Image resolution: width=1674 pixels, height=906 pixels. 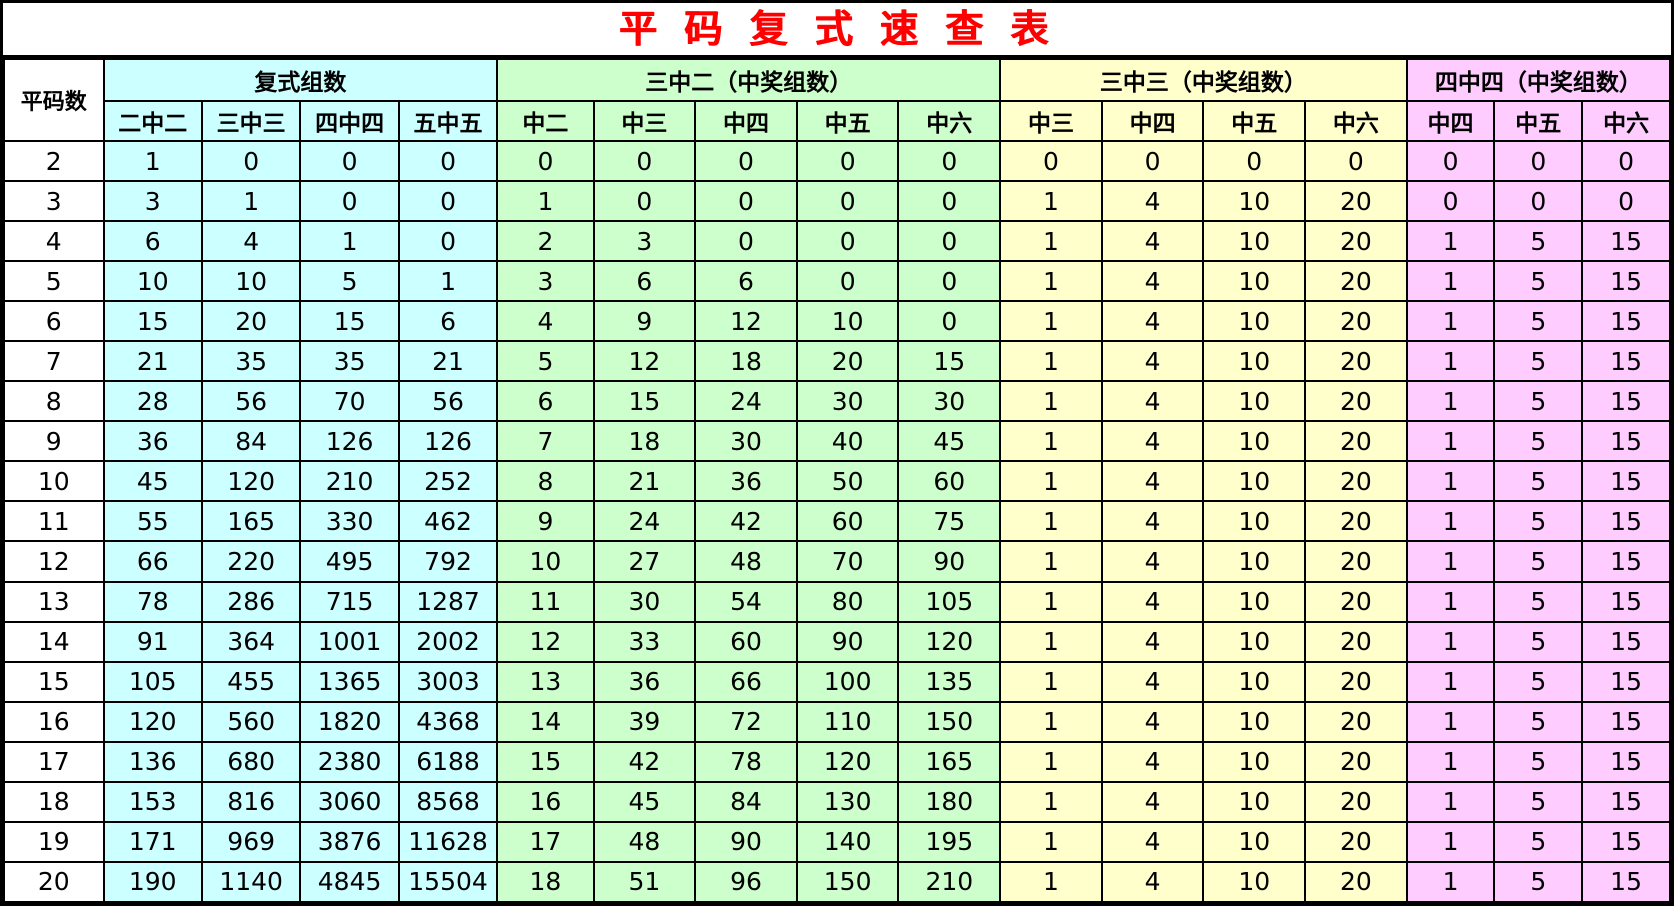 I want to click on row-label-cell: 9, so click(x=54, y=441).